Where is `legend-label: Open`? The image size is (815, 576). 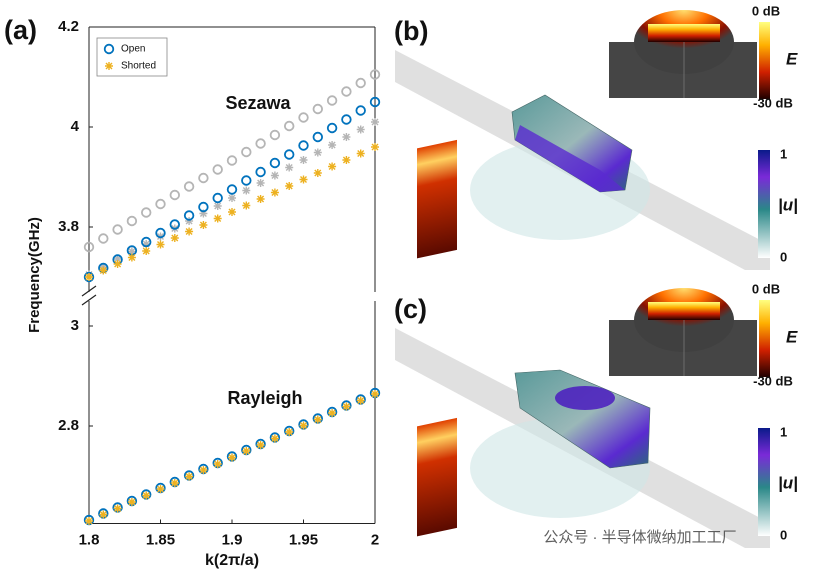
legend-label: Open is located at coordinates (133, 49).